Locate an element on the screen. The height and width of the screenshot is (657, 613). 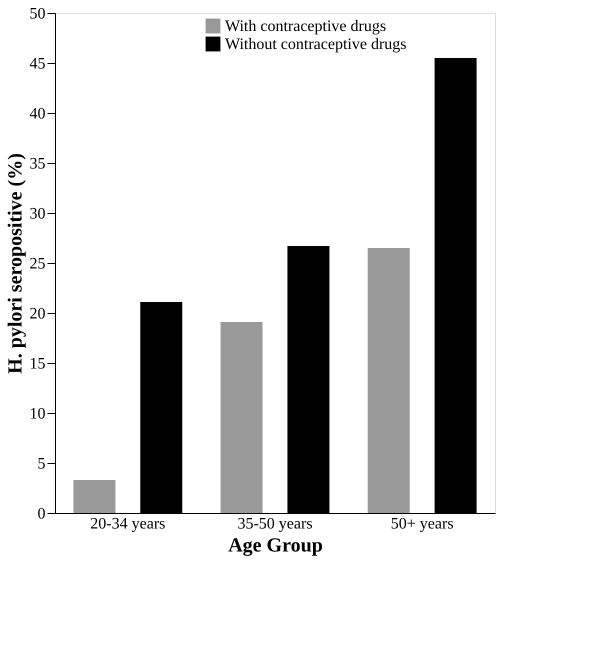
y-tick-label: 30 is located at coordinates (38, 214).